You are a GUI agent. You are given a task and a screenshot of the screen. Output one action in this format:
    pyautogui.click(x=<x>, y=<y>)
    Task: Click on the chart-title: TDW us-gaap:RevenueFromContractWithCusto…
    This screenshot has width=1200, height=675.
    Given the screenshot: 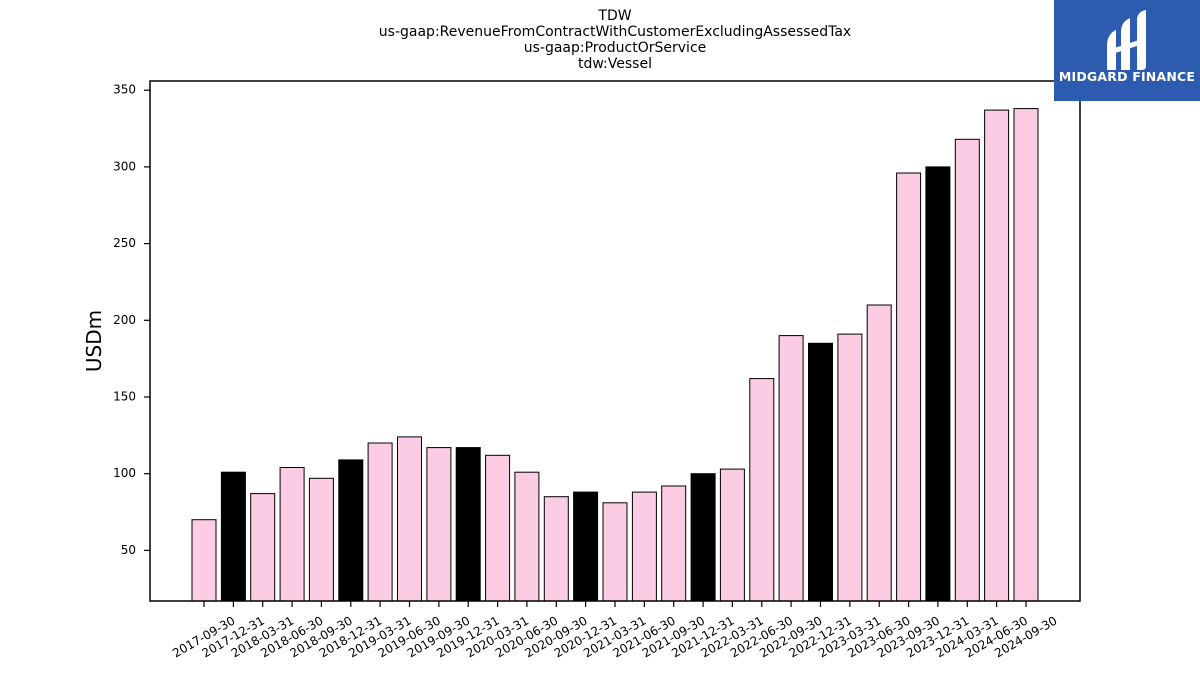 What is the action you would take?
    pyautogui.click(x=615, y=40)
    